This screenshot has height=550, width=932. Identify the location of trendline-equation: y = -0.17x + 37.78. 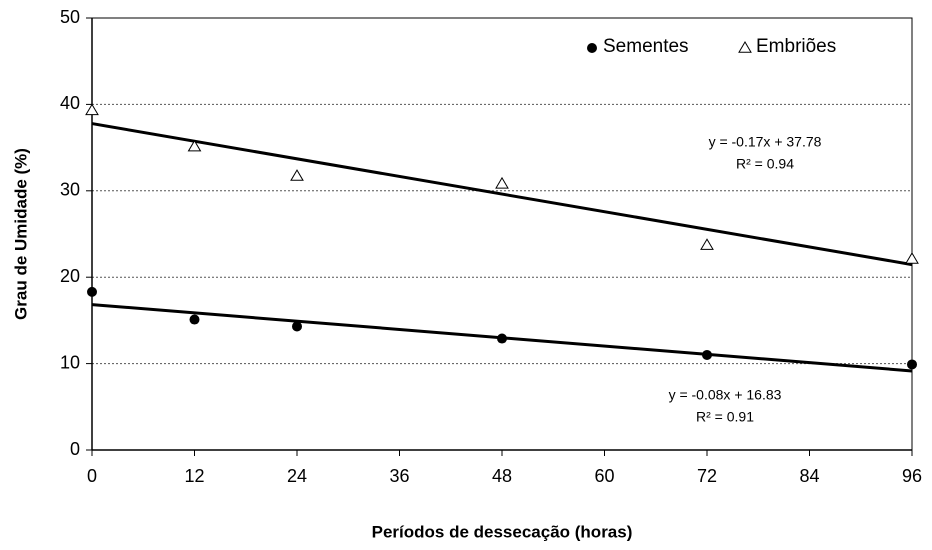
(765, 142).